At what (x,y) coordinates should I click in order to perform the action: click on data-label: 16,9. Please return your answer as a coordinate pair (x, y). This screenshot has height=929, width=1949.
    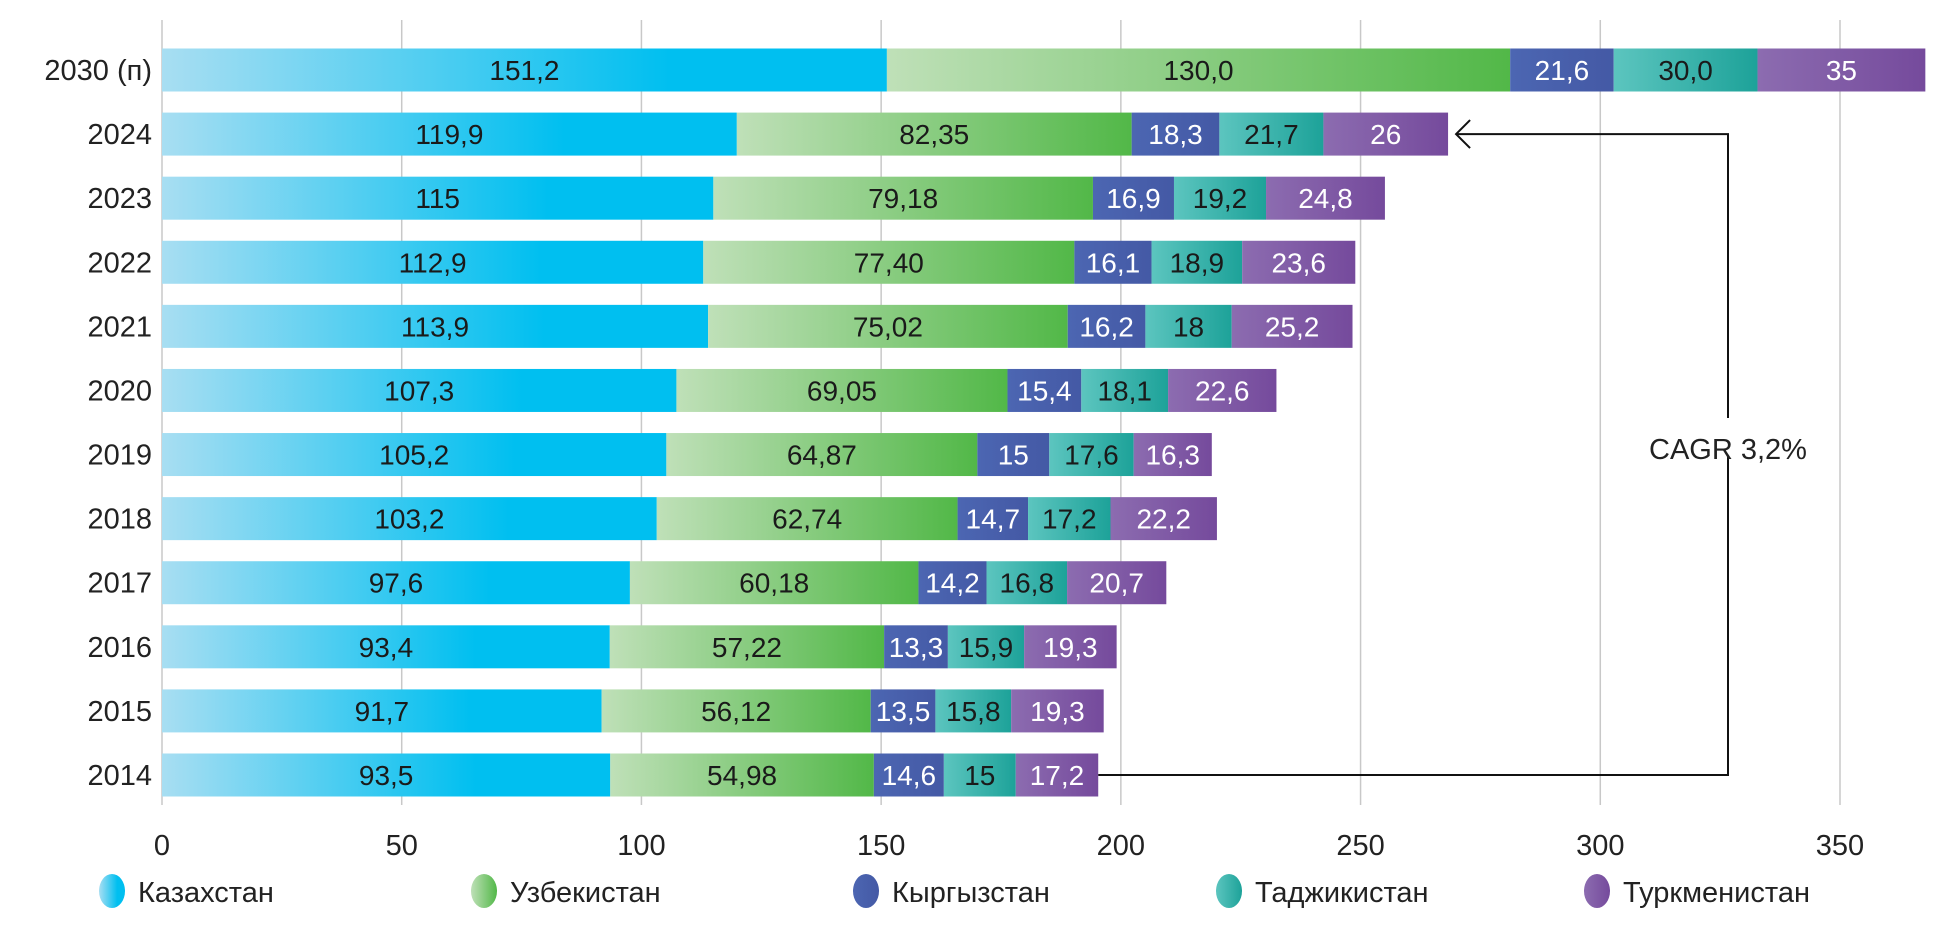
    Looking at the image, I should click on (1133, 198).